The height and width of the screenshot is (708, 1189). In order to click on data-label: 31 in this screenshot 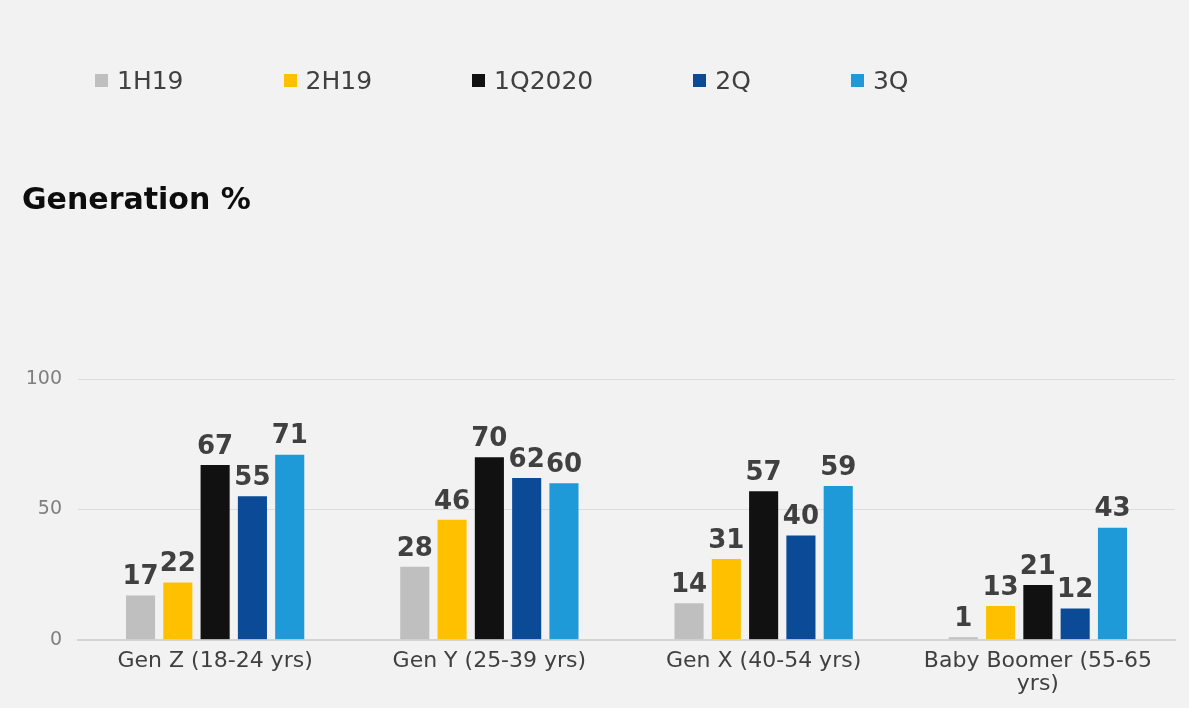, I will do `click(726, 538)`.